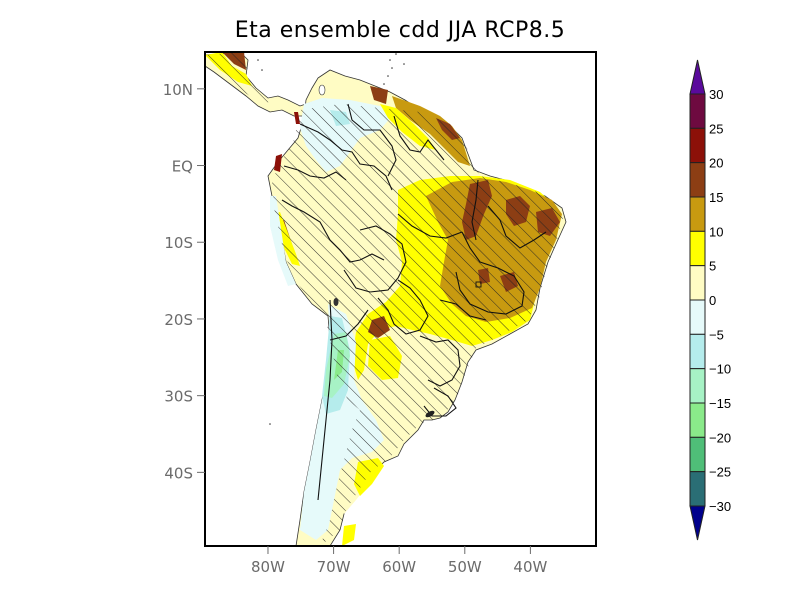 The height and width of the screenshot is (600, 800). What do you see at coordinates (465, 567) in the screenshot?
I see `lon-tick-label: 50W` at bounding box center [465, 567].